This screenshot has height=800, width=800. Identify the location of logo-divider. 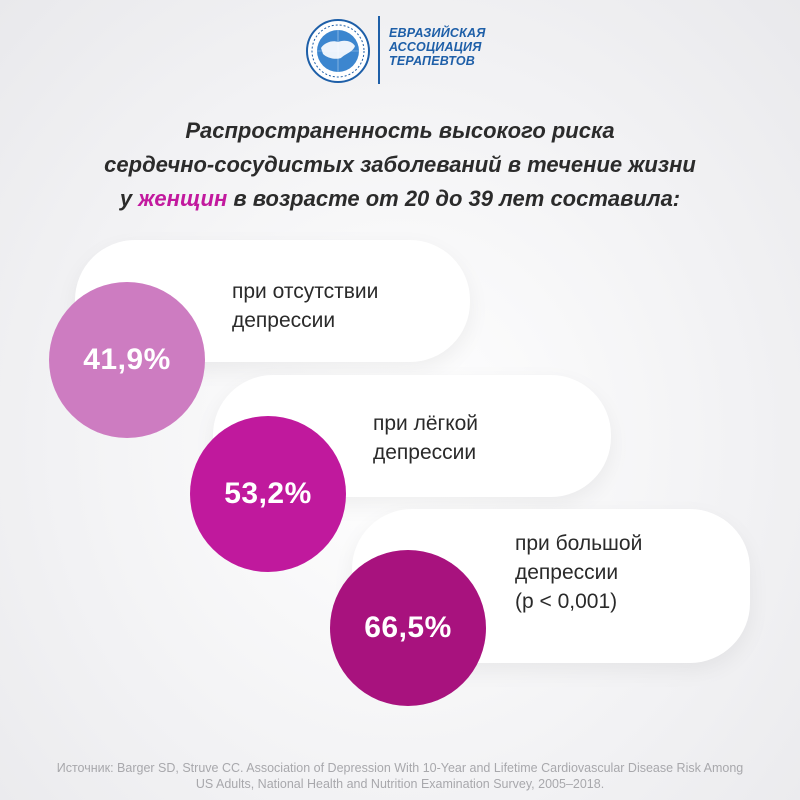
(379, 50).